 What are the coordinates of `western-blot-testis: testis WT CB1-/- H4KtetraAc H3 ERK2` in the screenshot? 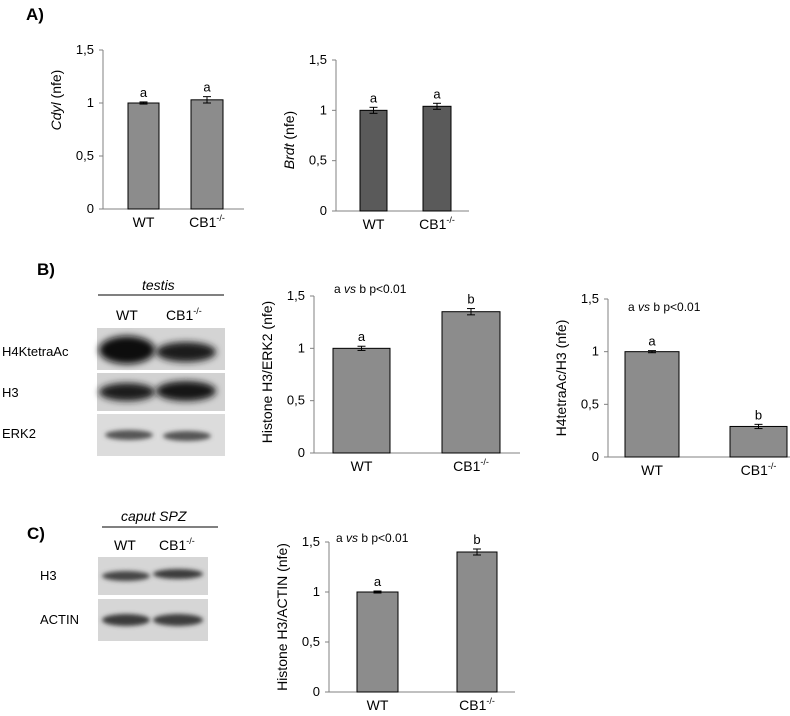 It's located at (113, 366).